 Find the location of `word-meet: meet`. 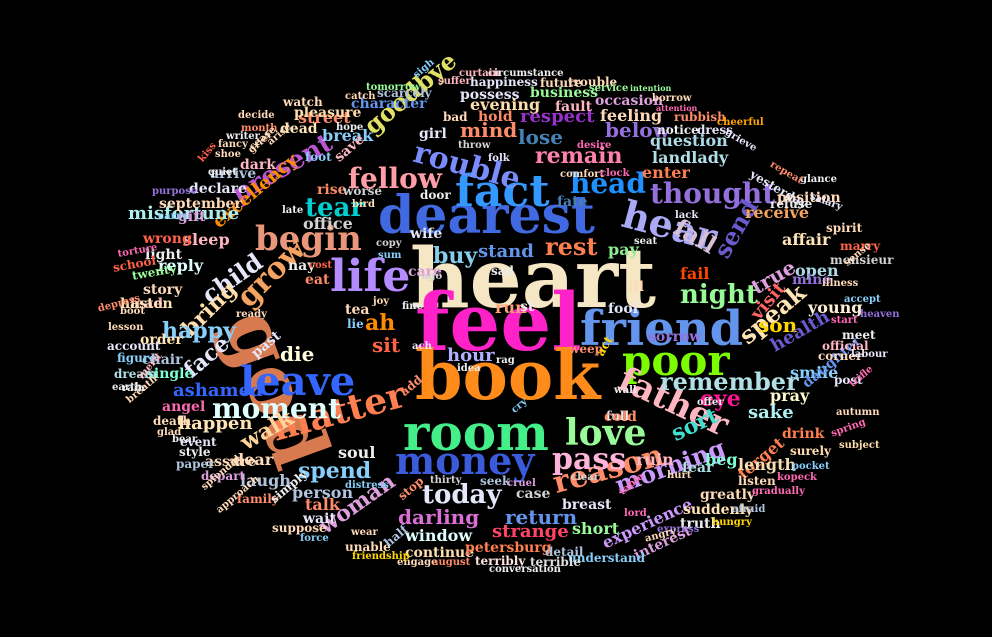

word-meet: meet is located at coordinates (859, 335).